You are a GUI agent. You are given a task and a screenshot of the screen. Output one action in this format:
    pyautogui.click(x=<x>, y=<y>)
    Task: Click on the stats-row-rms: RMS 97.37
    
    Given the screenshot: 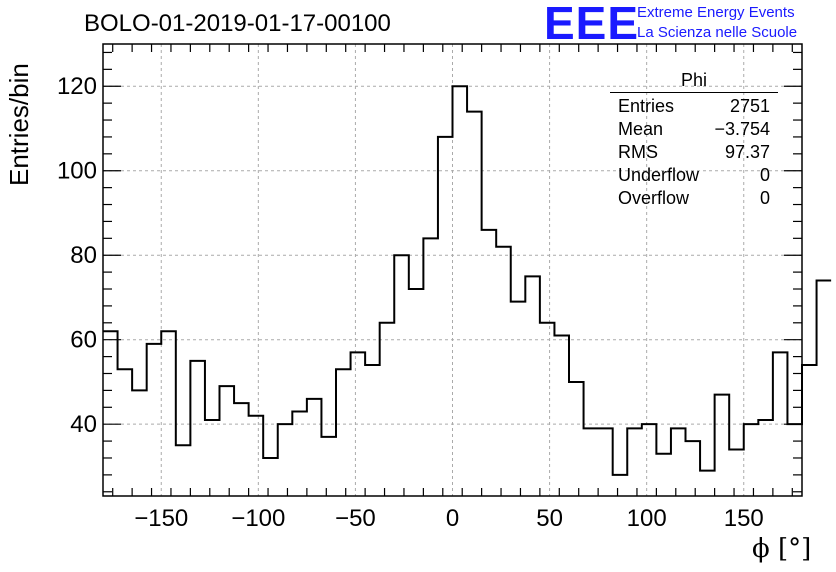 What is the action you would take?
    pyautogui.click(x=694, y=152)
    